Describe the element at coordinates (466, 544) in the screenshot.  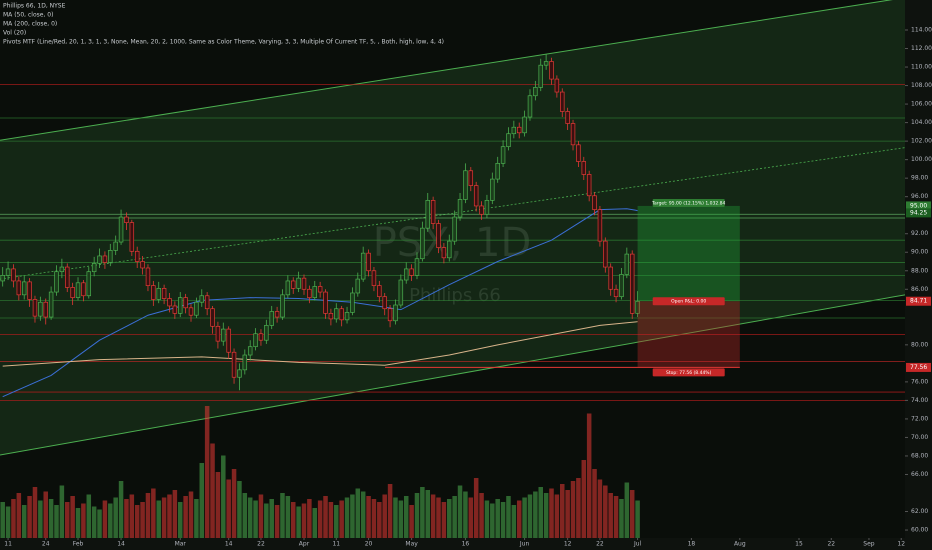
I see `x-tick-label: 16` at that location.